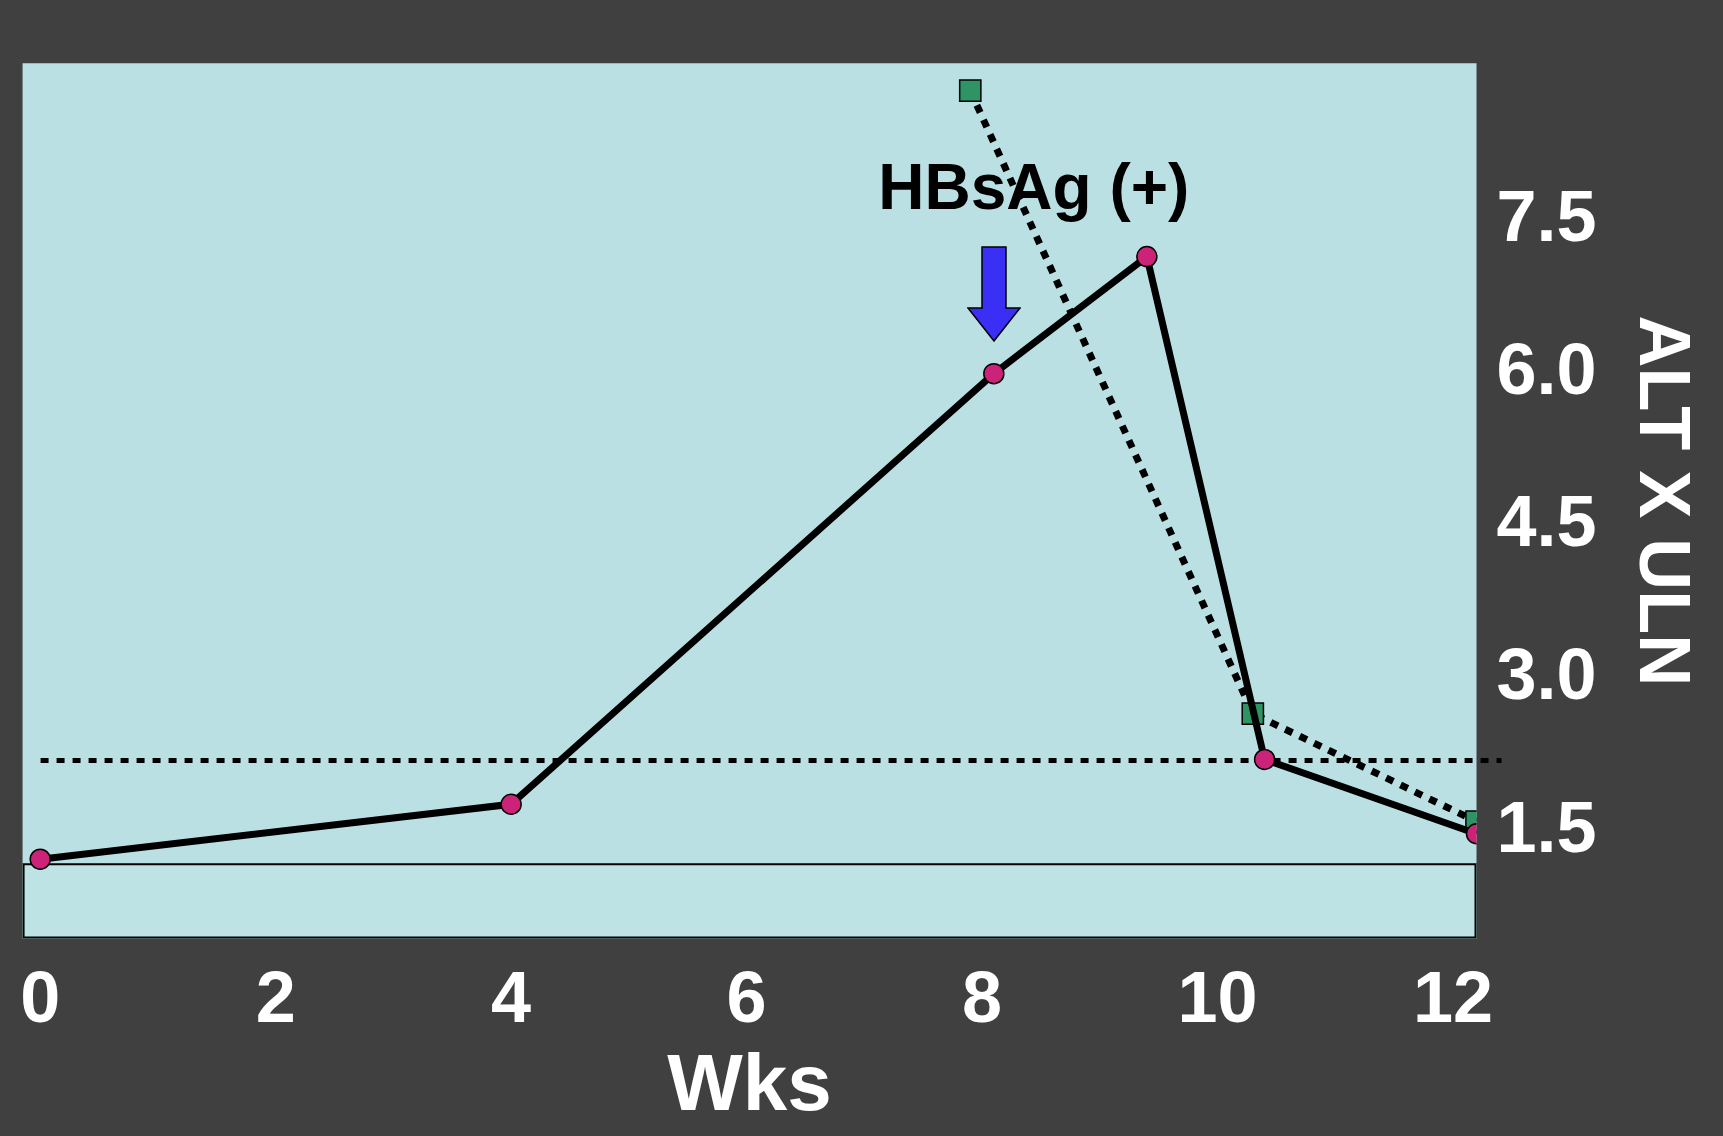 This screenshot has width=1723, height=1136. I want to click on x-tick-label: 8, so click(982, 996).